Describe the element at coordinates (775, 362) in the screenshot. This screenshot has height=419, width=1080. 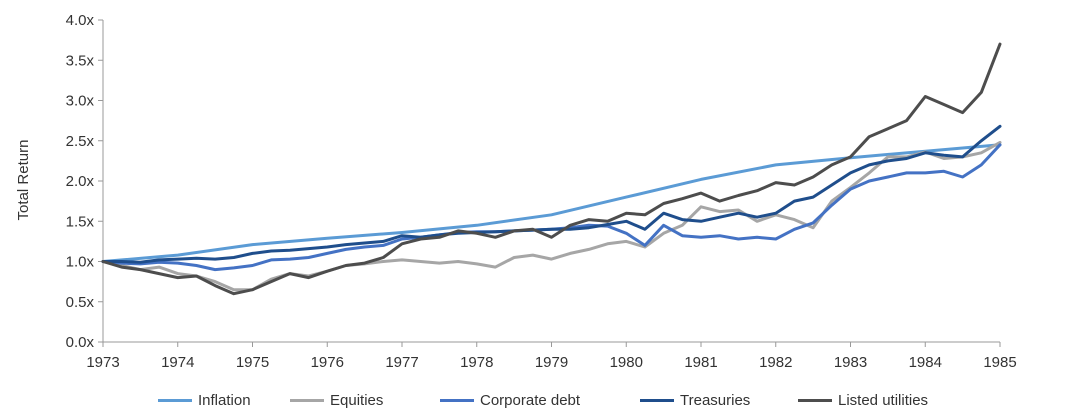
I see `x-tick-label: 1982` at that location.